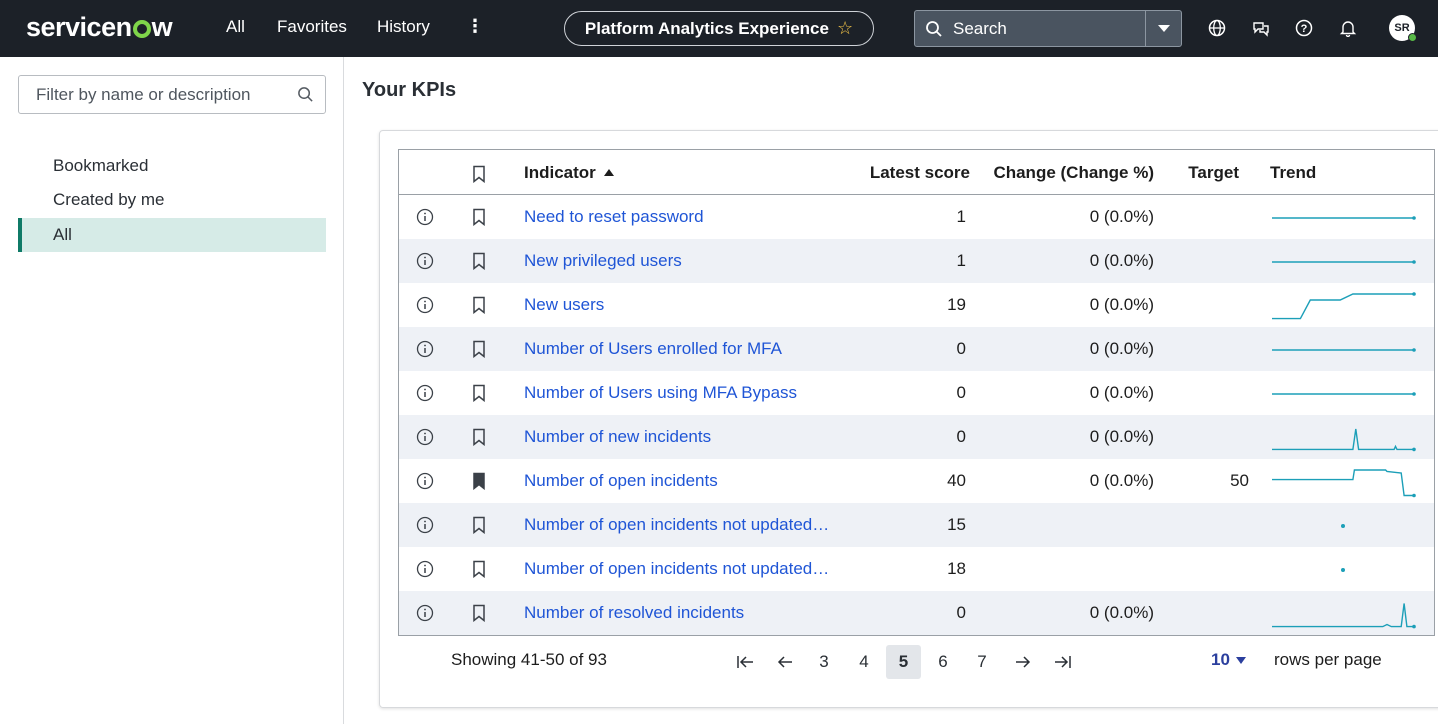  What do you see at coordinates (1048, 28) in the screenshot?
I see `global-search: Search` at bounding box center [1048, 28].